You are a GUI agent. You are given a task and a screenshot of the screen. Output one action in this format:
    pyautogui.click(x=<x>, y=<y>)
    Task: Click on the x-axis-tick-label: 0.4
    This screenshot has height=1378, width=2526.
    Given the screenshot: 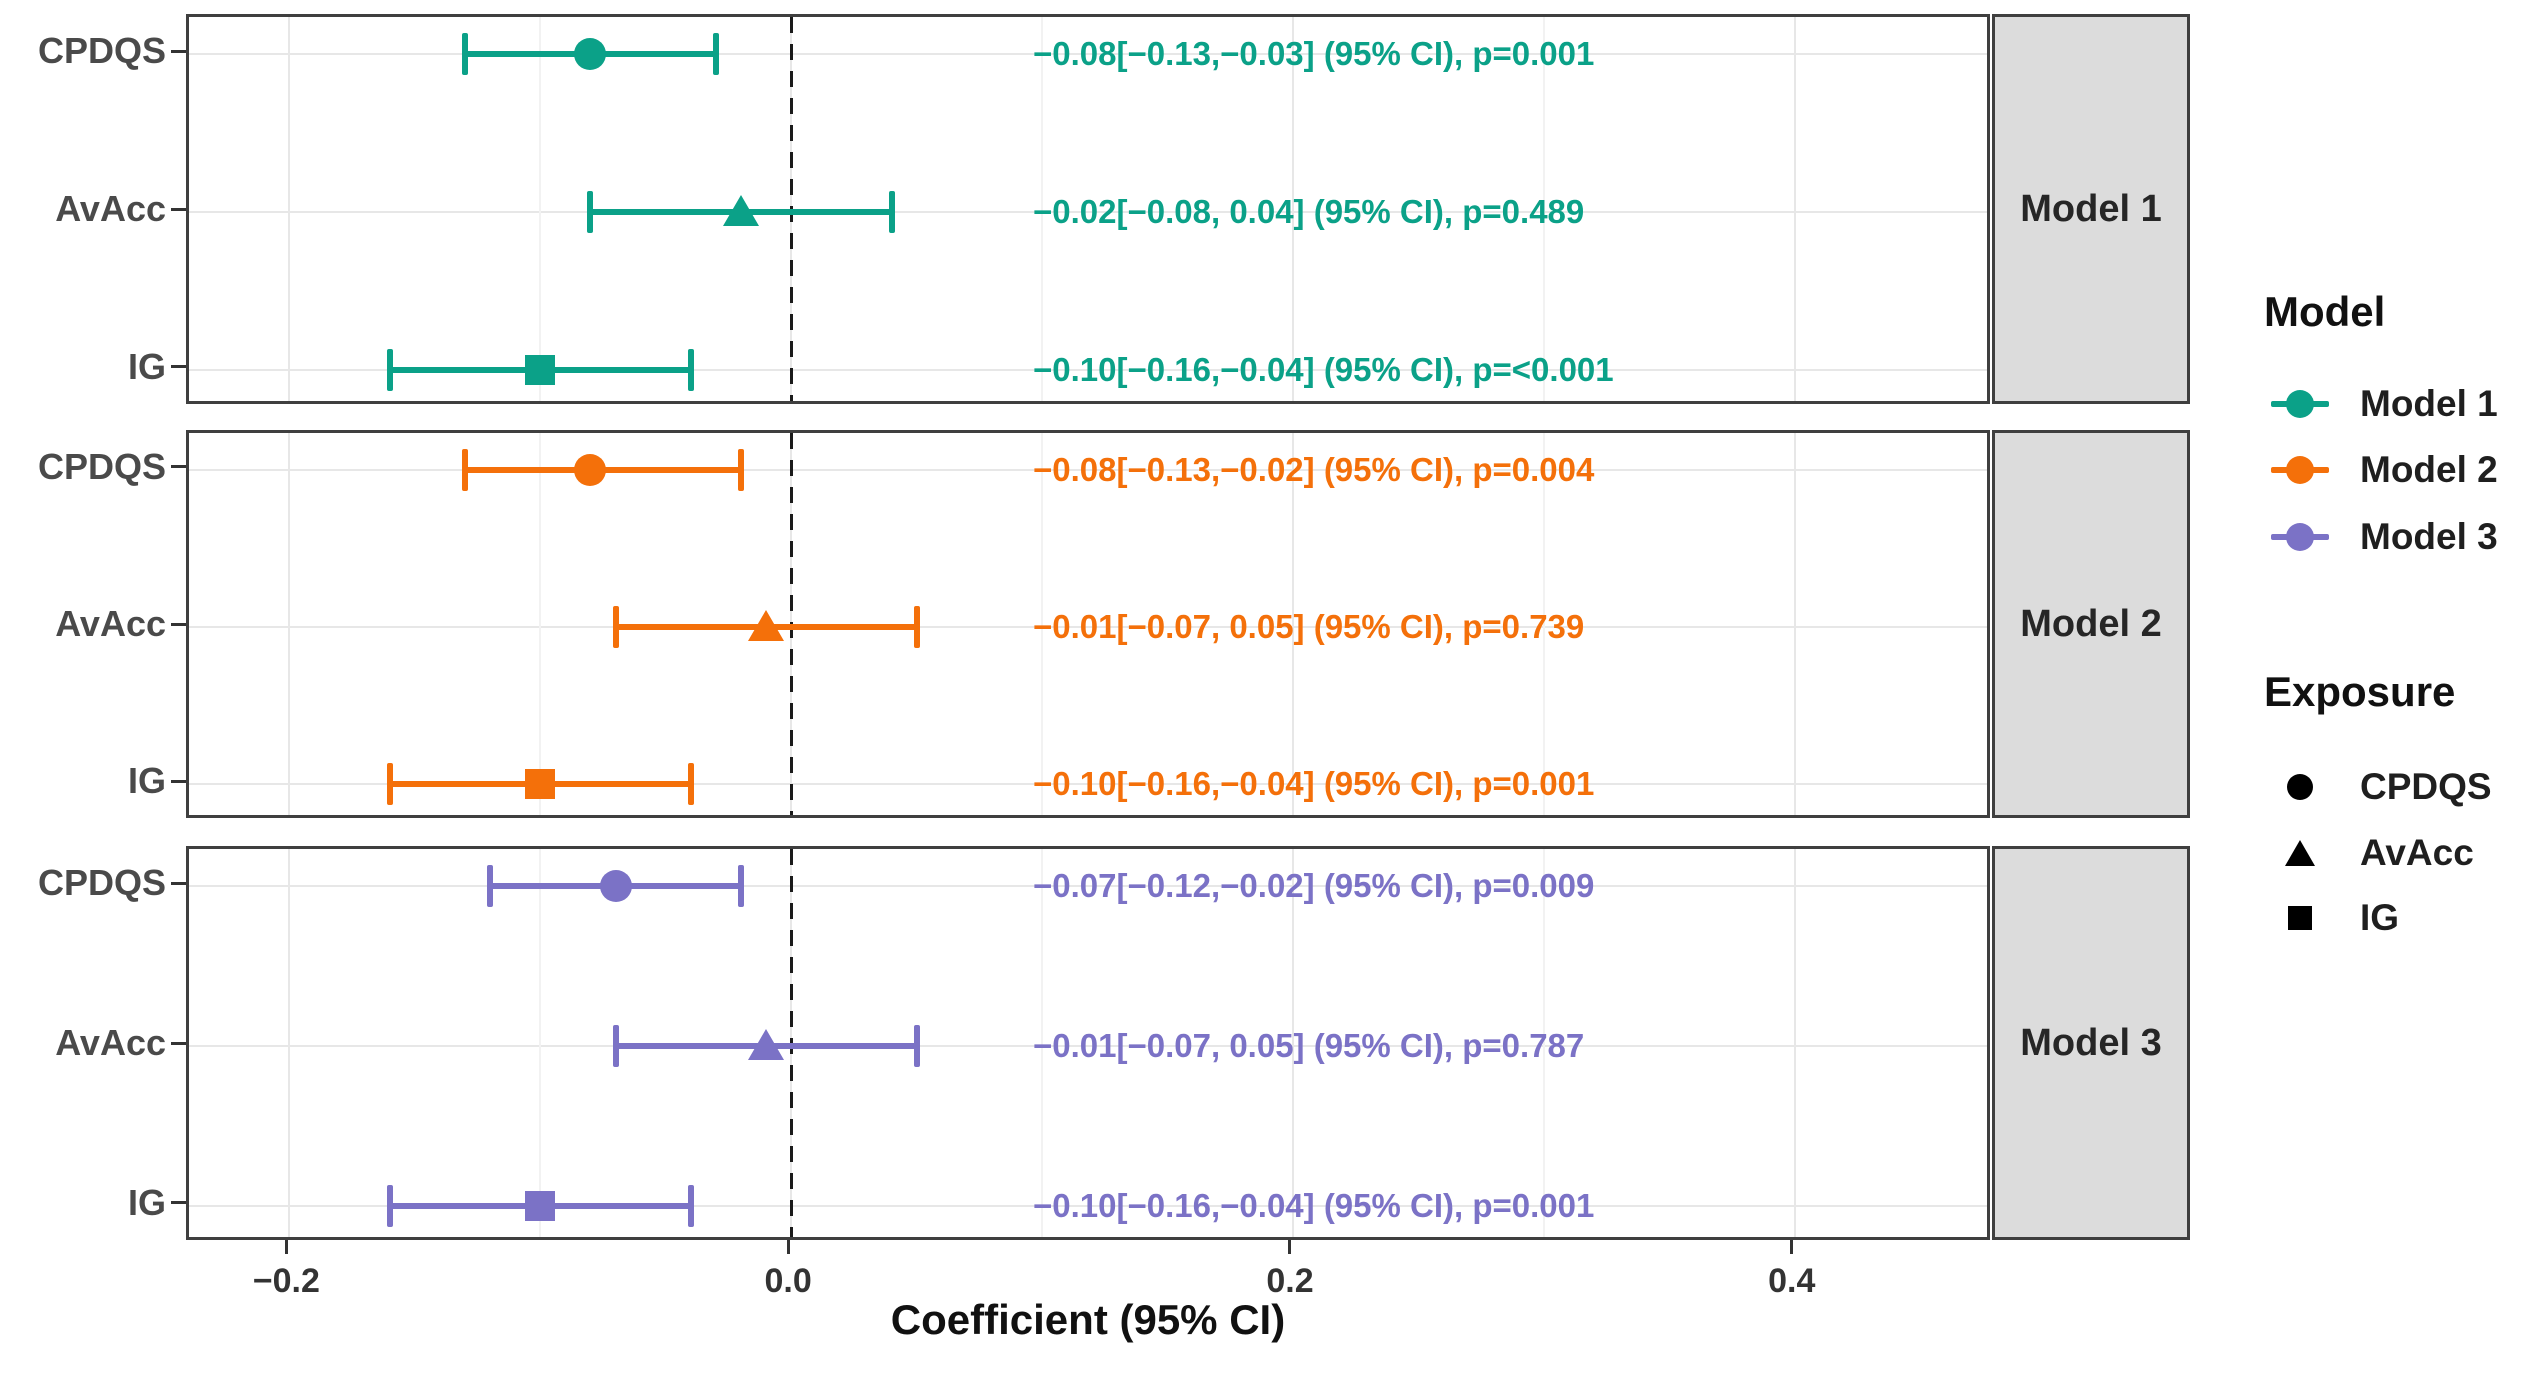 What is the action you would take?
    pyautogui.click(x=1792, y=1281)
    